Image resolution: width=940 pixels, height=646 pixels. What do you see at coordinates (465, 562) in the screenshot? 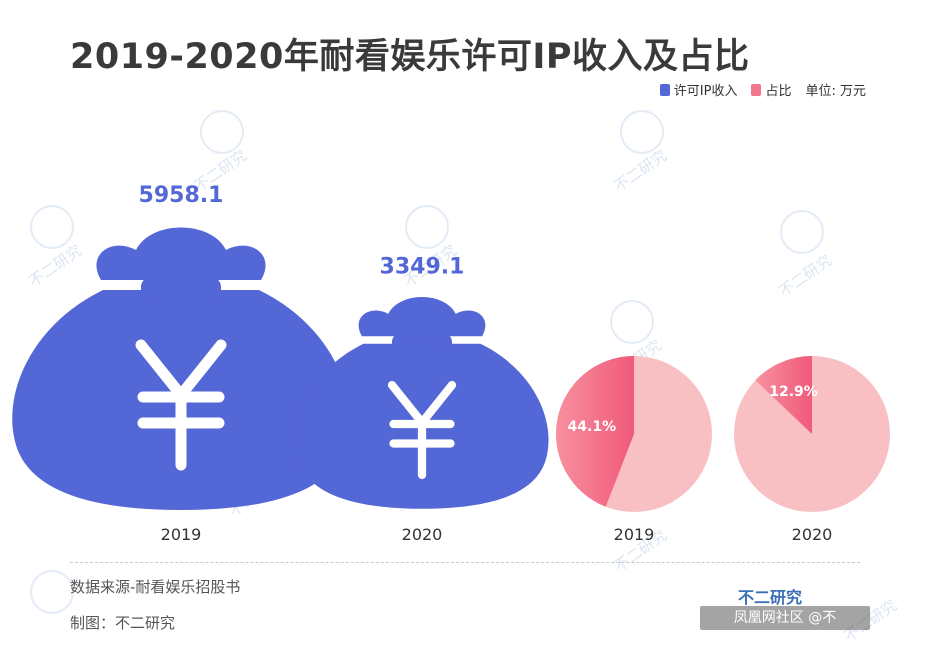
I see `footer-divider` at bounding box center [465, 562].